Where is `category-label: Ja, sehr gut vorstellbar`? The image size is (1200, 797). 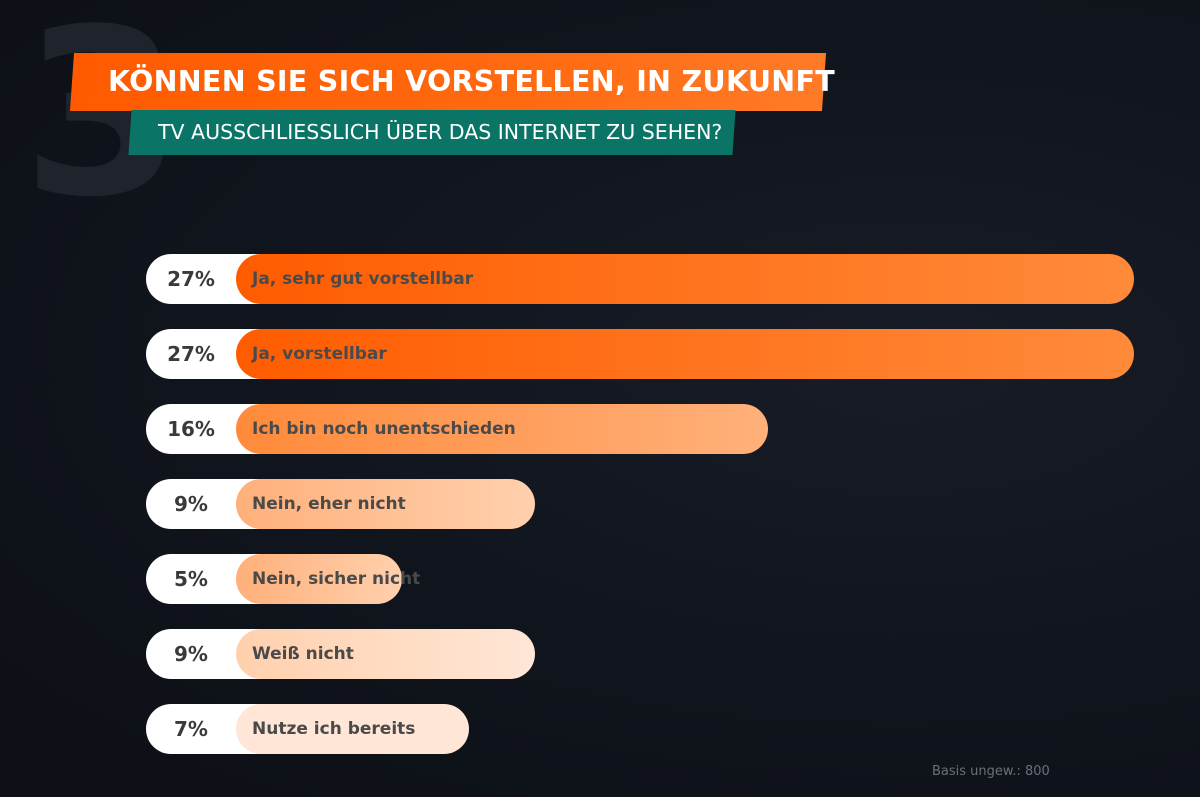 category-label: Ja, sehr gut vorstellbar is located at coordinates (363, 279).